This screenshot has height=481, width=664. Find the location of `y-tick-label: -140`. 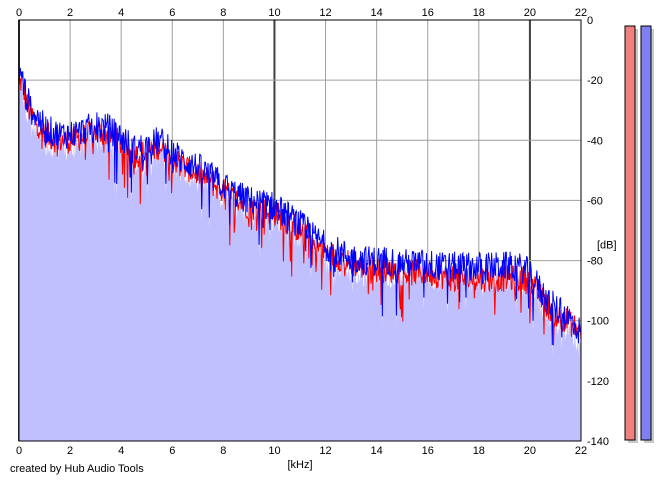

y-tick-label: -140 is located at coordinates (598, 442).